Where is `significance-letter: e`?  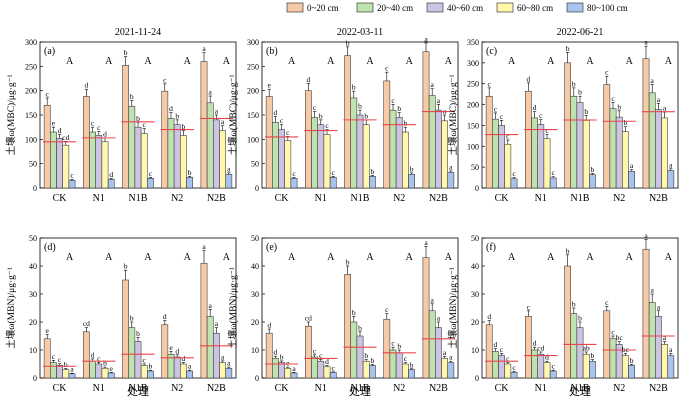
significance-letter: e is located at coordinates (112, 368).